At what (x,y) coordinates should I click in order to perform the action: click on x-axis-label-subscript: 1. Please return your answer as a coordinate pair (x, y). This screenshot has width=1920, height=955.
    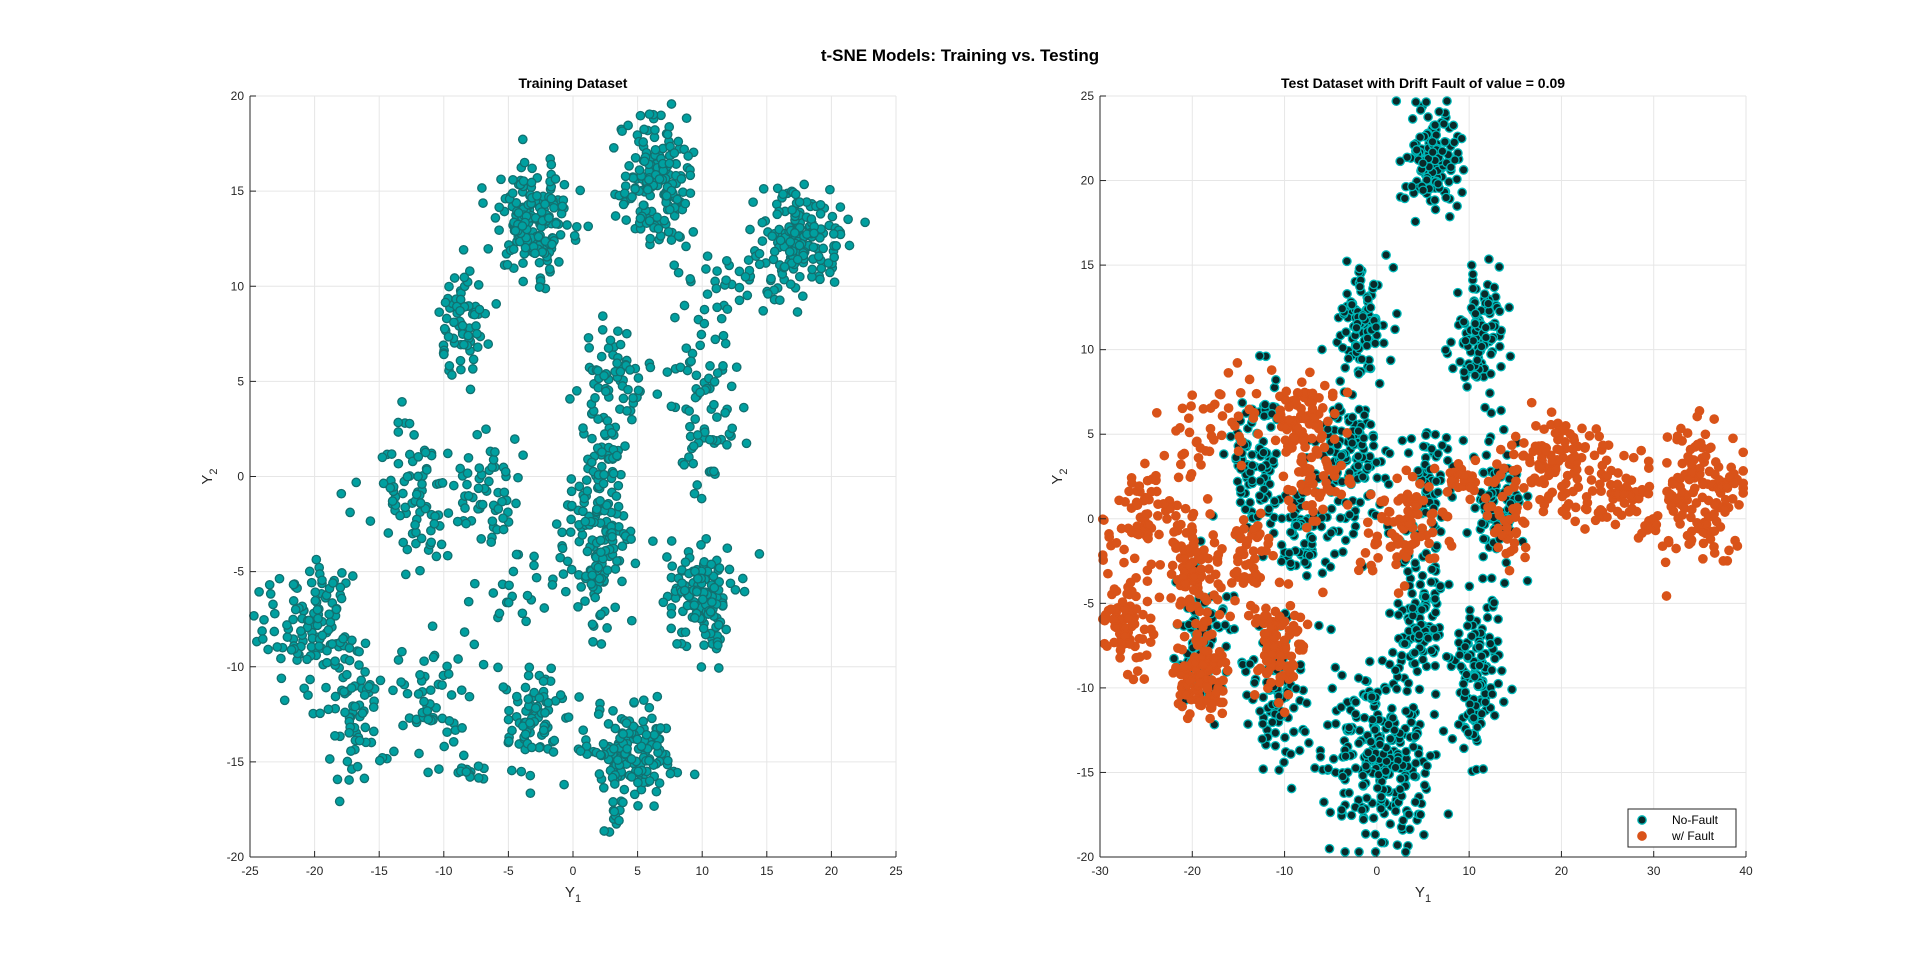
    Looking at the image, I should click on (578, 899).